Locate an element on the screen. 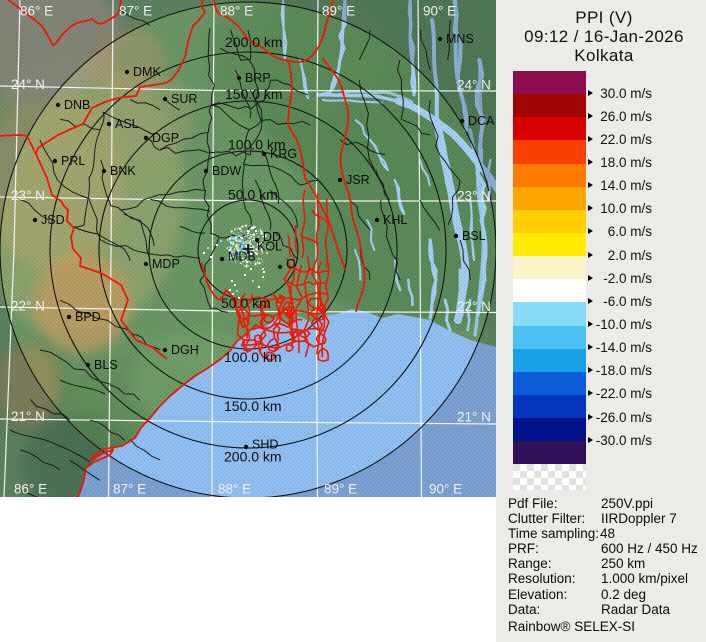  svg-text: JSR is located at coordinates (358, 180).